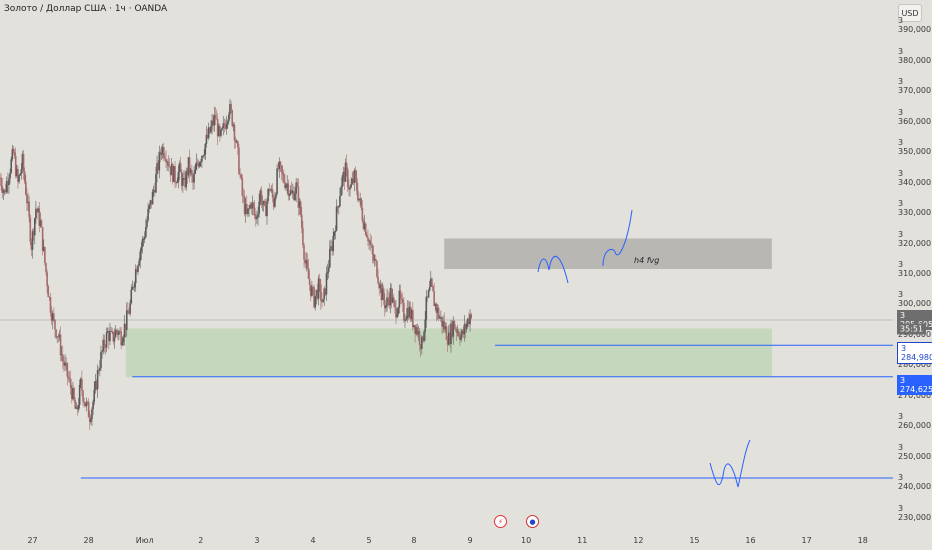  I want to click on price-tick-label: 3 350,000, so click(915, 147).